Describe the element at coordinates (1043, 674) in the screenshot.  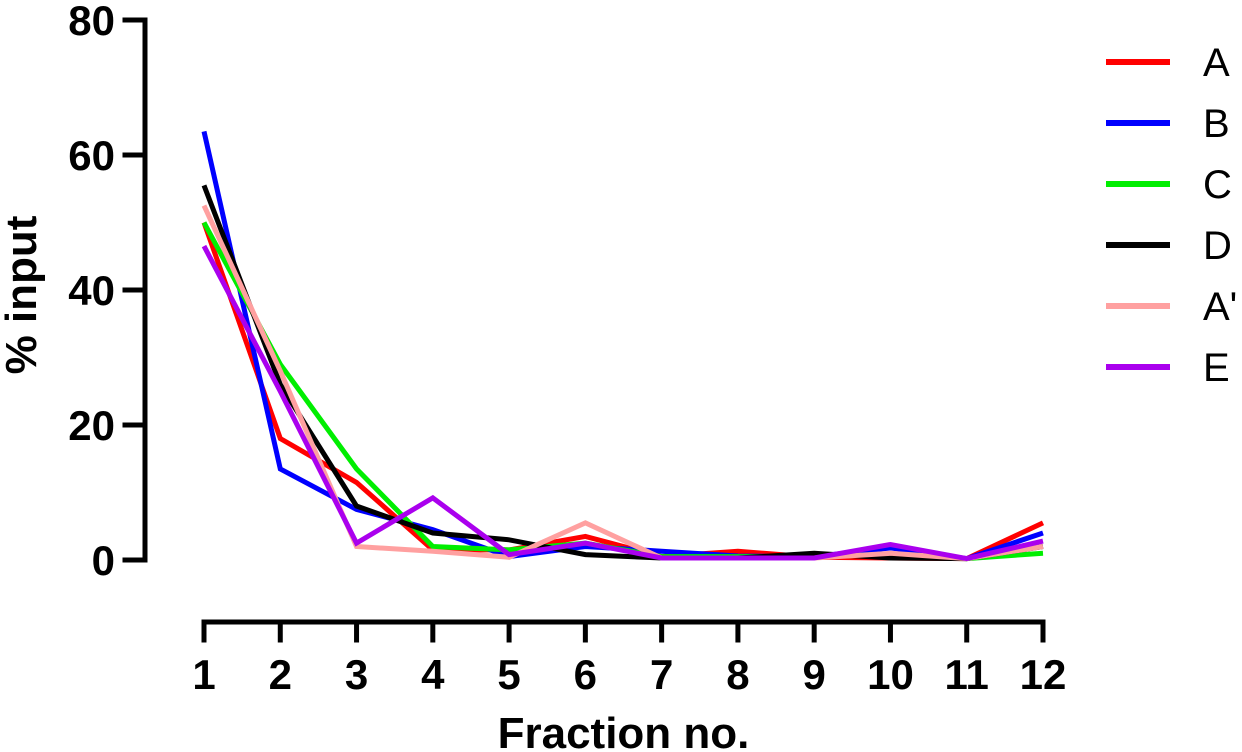
I see `x-tick-label: 12` at that location.